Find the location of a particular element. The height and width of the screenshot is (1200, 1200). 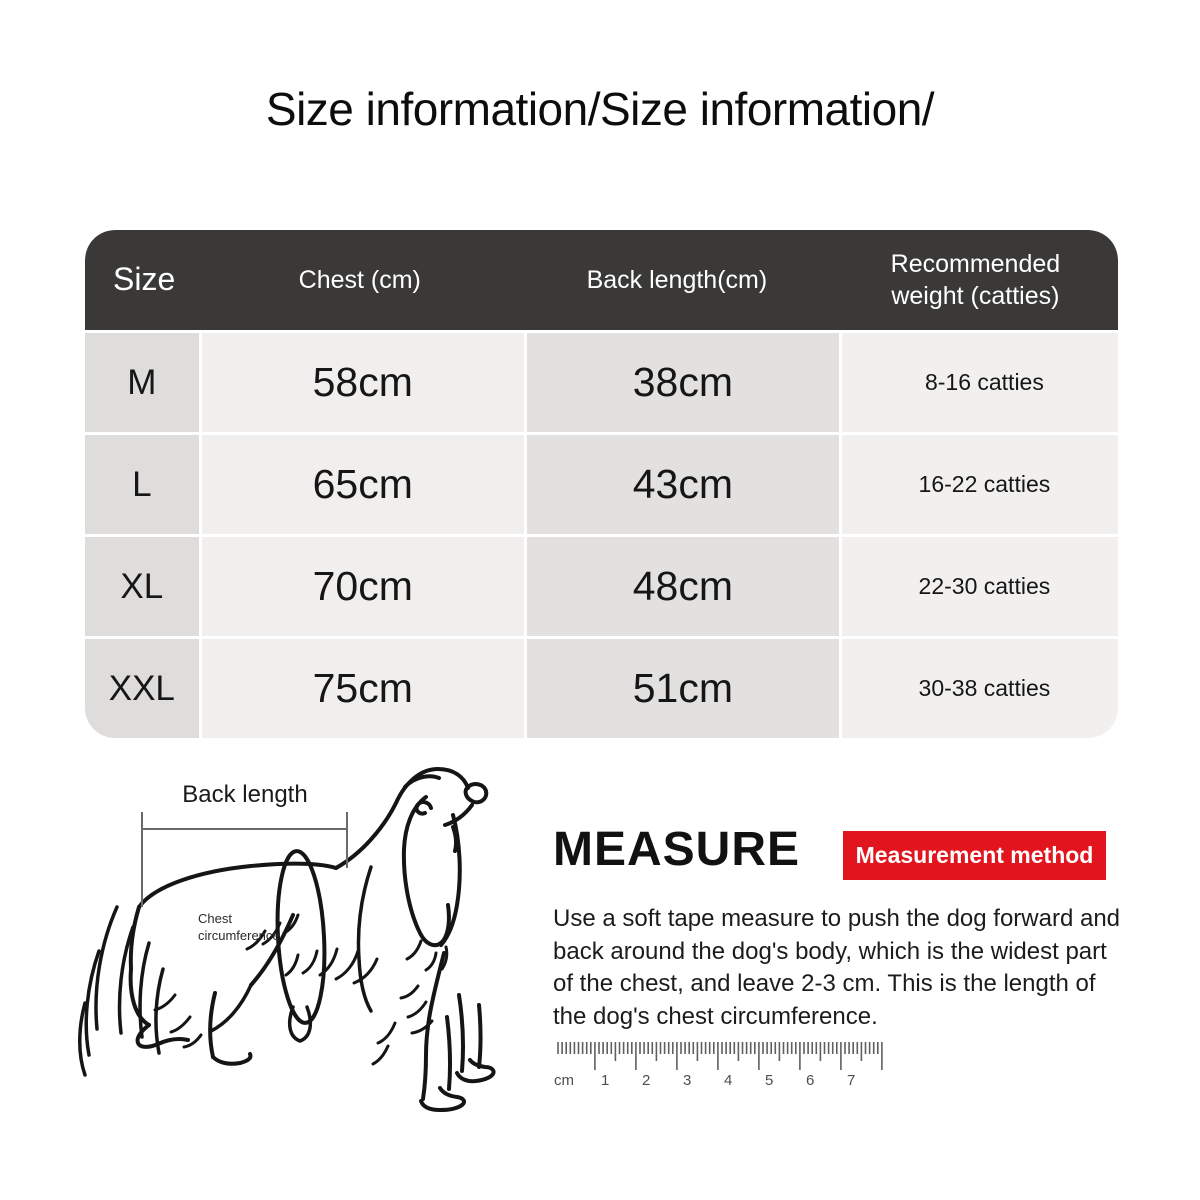

ruler-number: 4 is located at coordinates (728, 1080).